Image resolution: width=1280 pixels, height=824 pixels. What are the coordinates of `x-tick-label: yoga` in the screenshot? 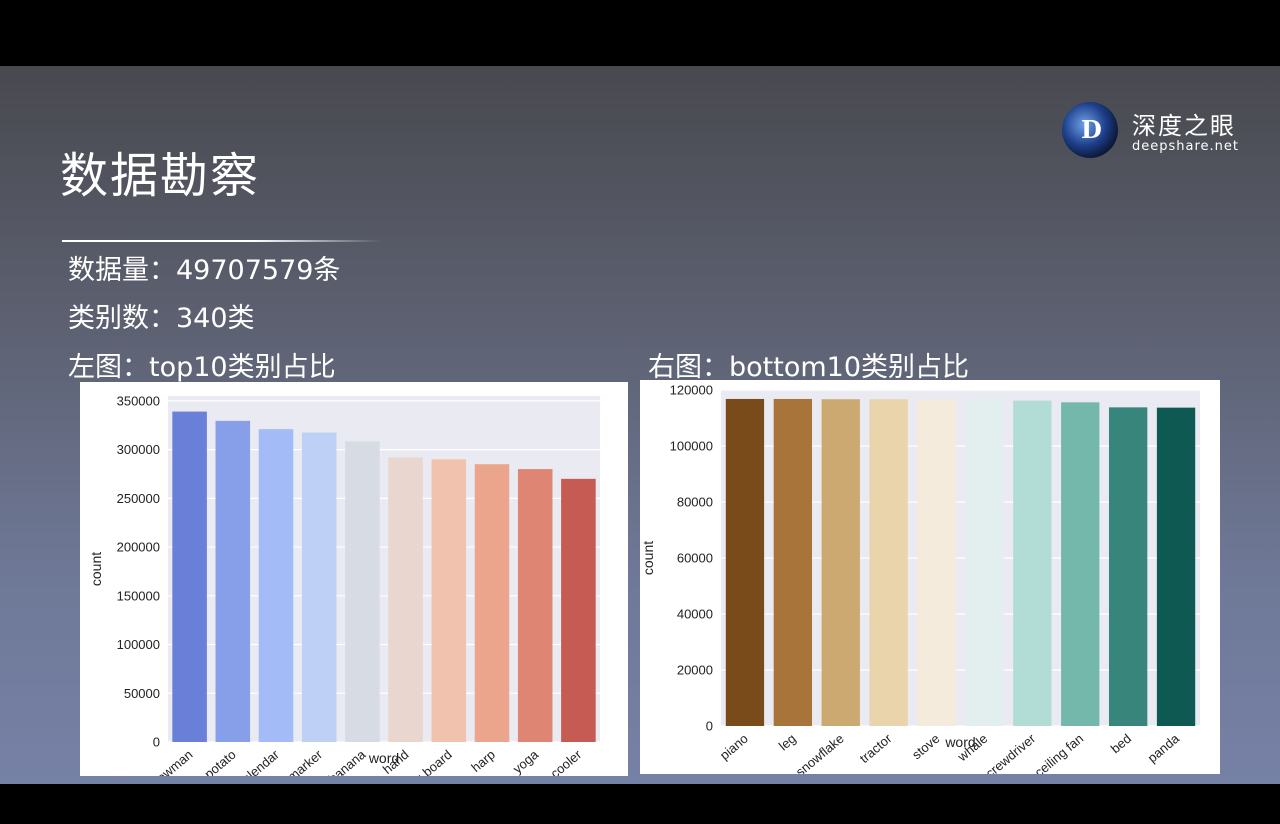 It's located at (526, 761).